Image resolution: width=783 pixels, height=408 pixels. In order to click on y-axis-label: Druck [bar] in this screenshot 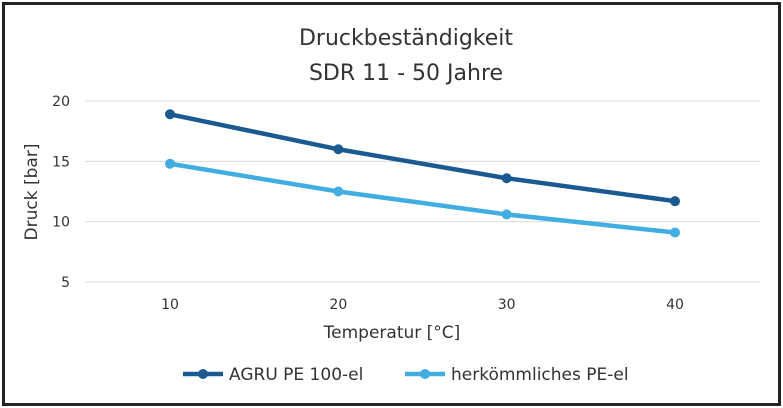, I will do `click(32, 192)`.